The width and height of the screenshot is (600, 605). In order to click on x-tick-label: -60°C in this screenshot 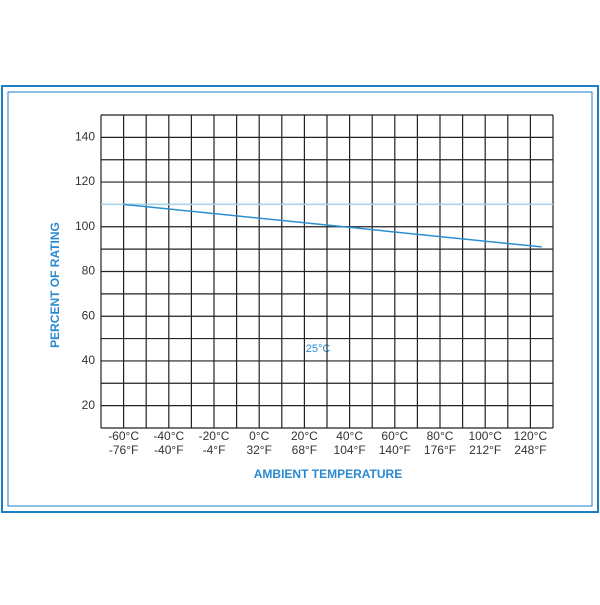, I will do `click(123, 436)`.